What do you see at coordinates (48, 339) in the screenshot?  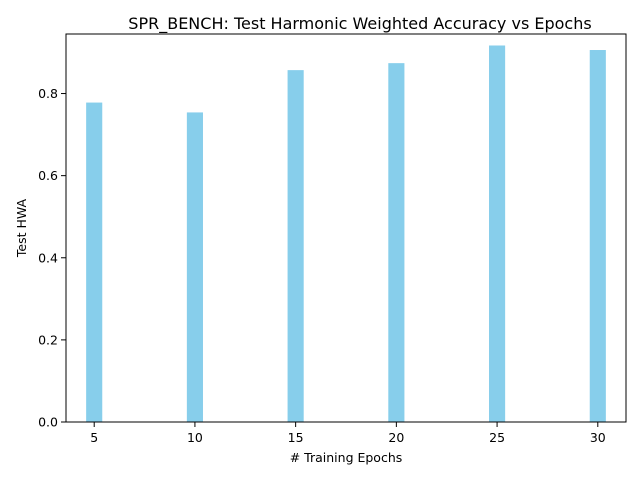 I see `y-tick-label: 0.2` at bounding box center [48, 339].